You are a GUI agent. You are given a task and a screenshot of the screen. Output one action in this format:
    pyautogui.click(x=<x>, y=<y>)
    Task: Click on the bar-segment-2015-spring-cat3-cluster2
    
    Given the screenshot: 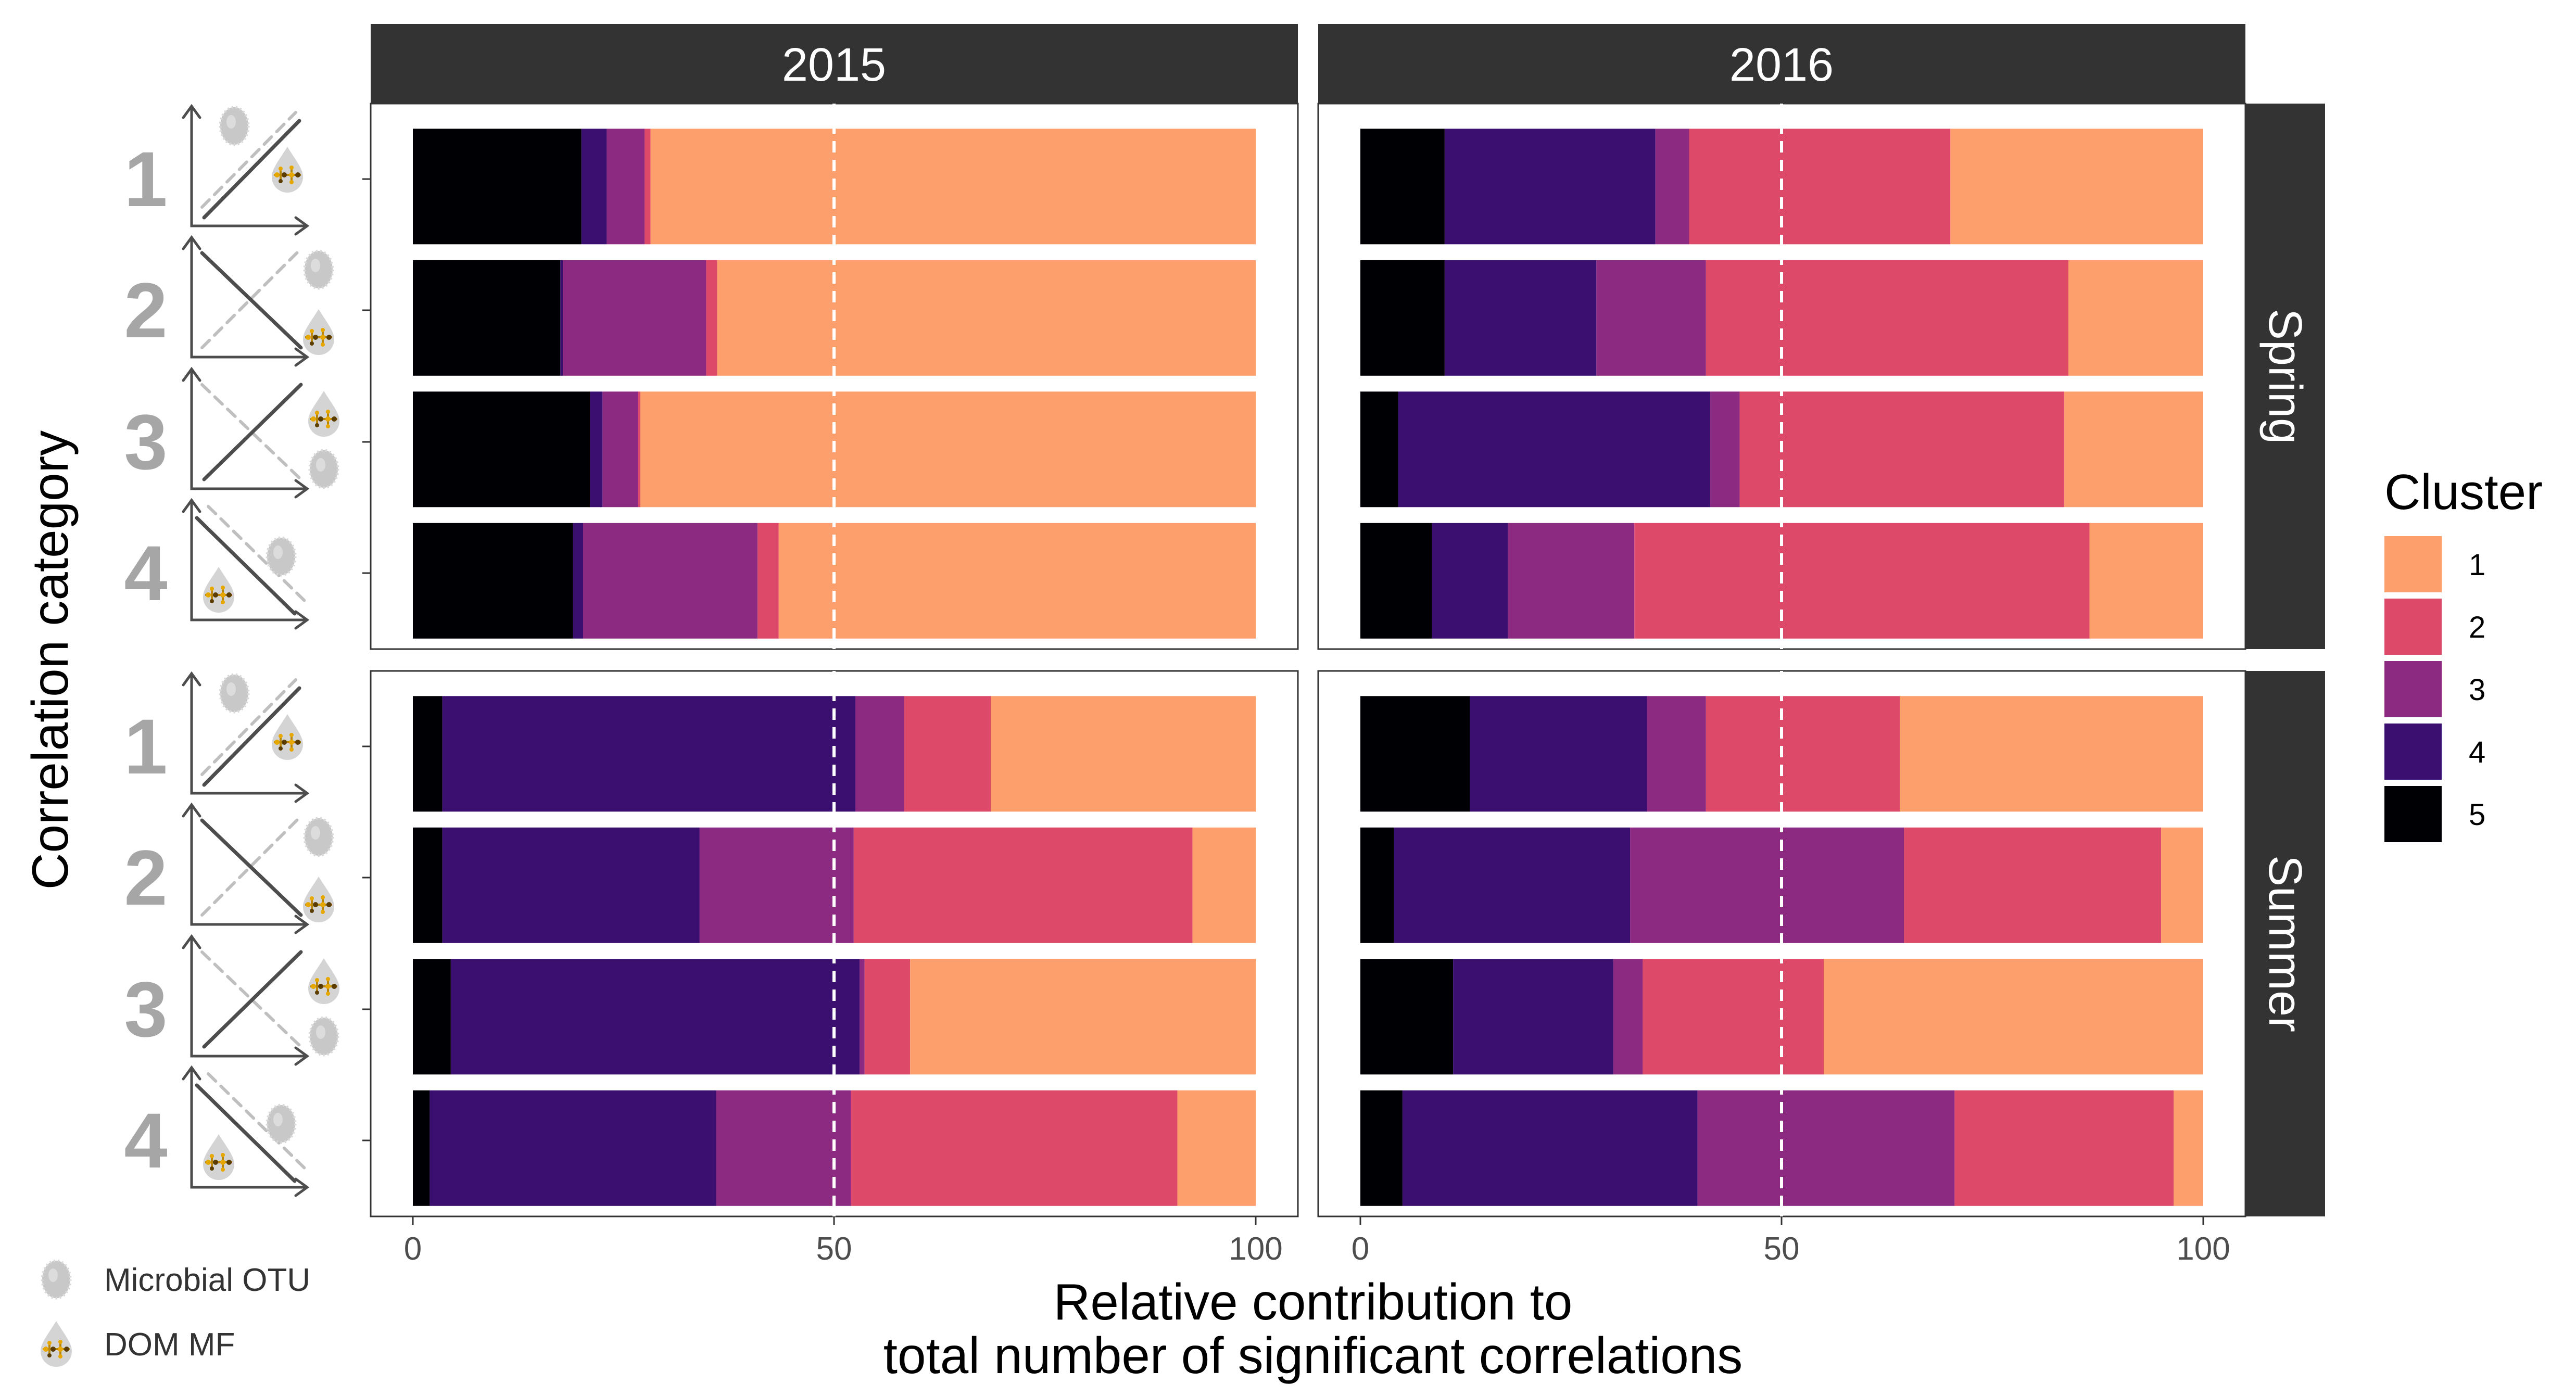 What is the action you would take?
    pyautogui.click(x=639, y=449)
    